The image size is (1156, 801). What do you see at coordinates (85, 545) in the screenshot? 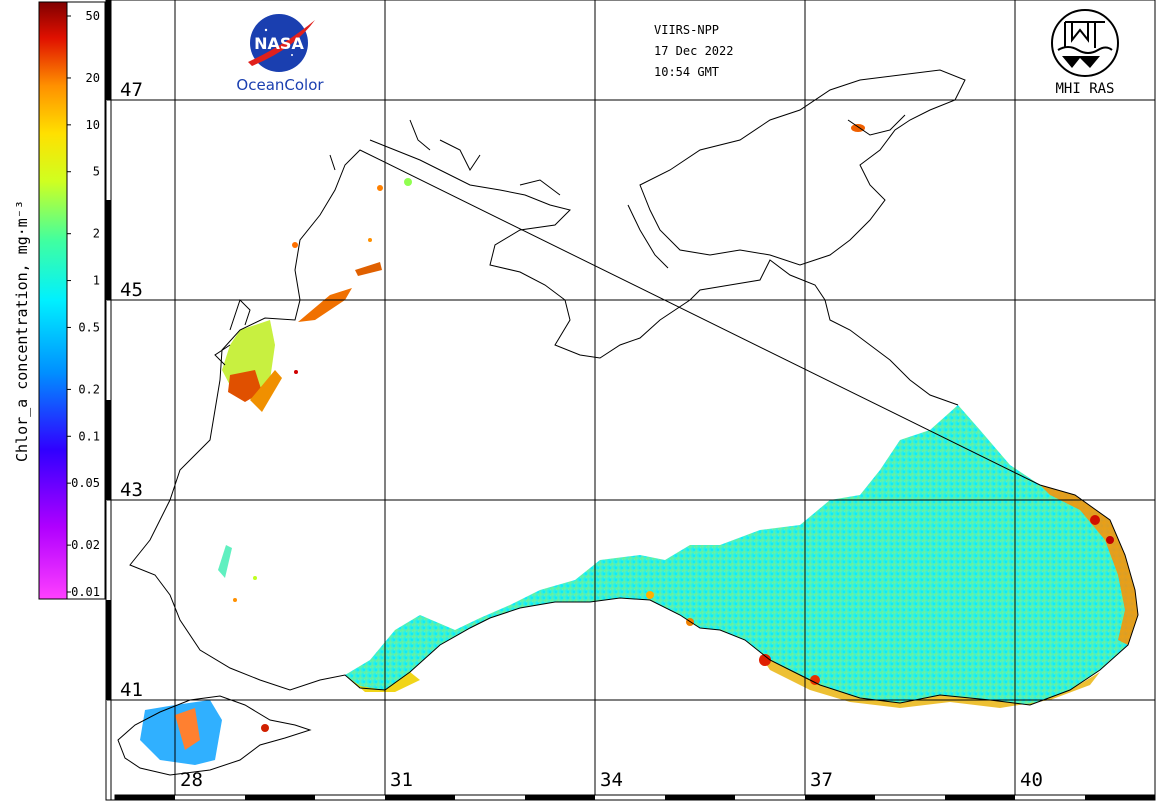
I see `colorbar-tick-label: 0.02` at bounding box center [85, 545].